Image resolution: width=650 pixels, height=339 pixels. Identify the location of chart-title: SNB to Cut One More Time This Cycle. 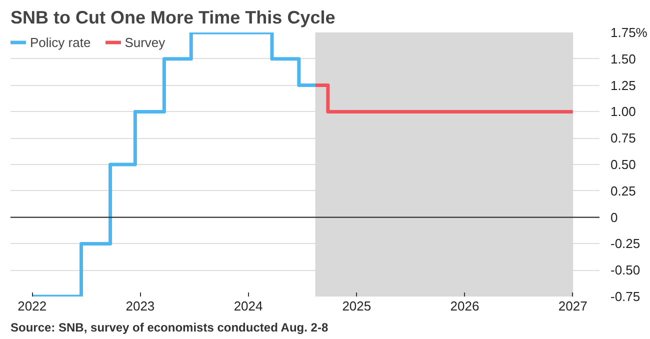
(173, 18).